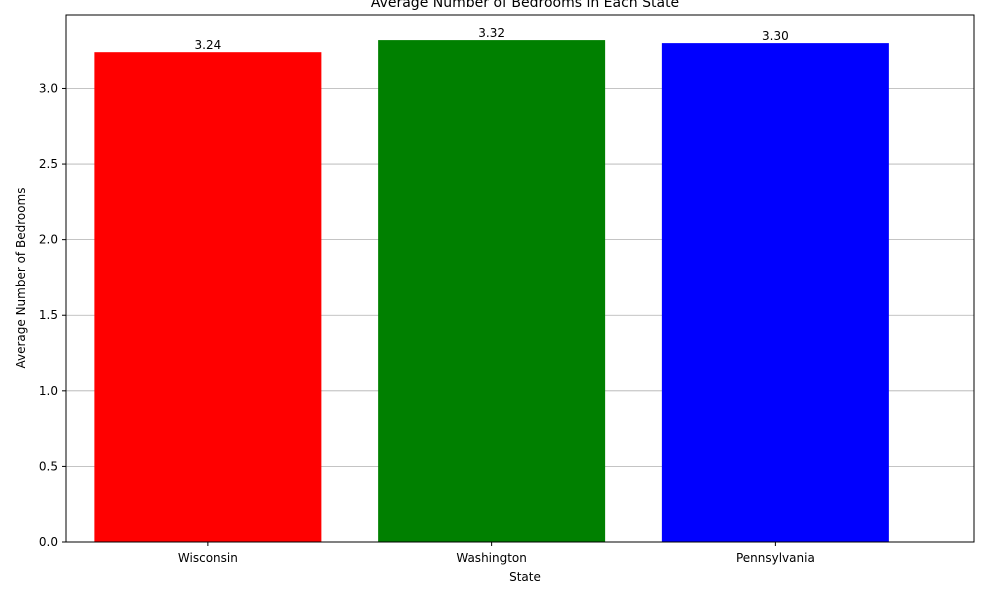  What do you see at coordinates (48, 315) in the screenshot?
I see `y-tick-label: 1.5` at bounding box center [48, 315].